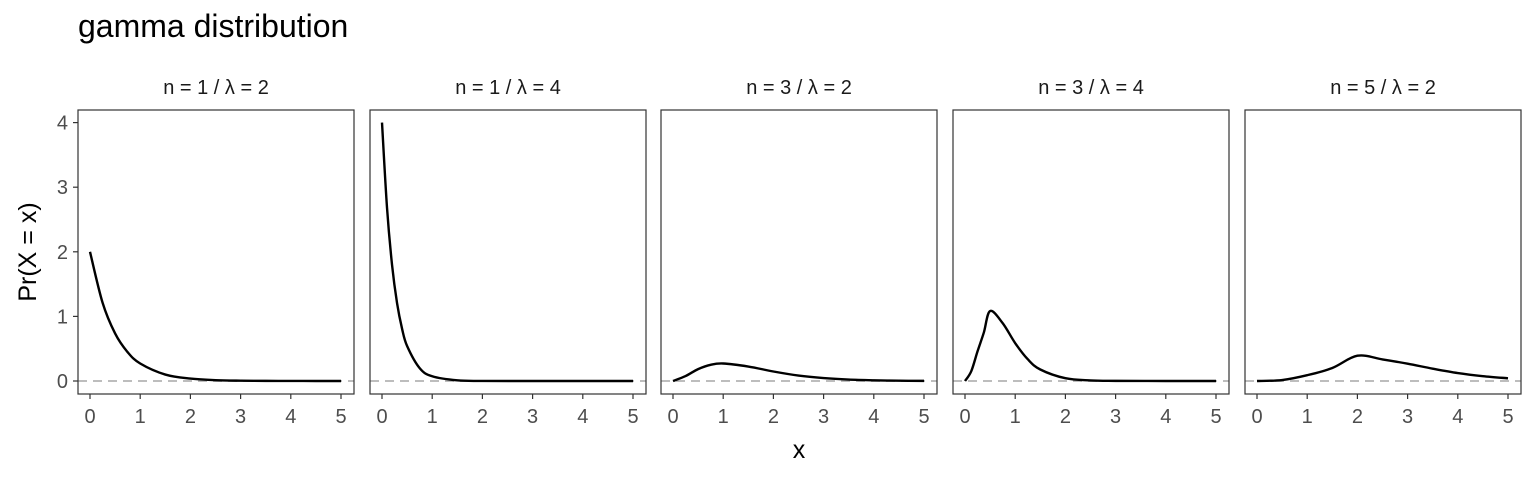  What do you see at coordinates (62, 382) in the screenshot?
I see `y-tick-label: 0` at bounding box center [62, 382].